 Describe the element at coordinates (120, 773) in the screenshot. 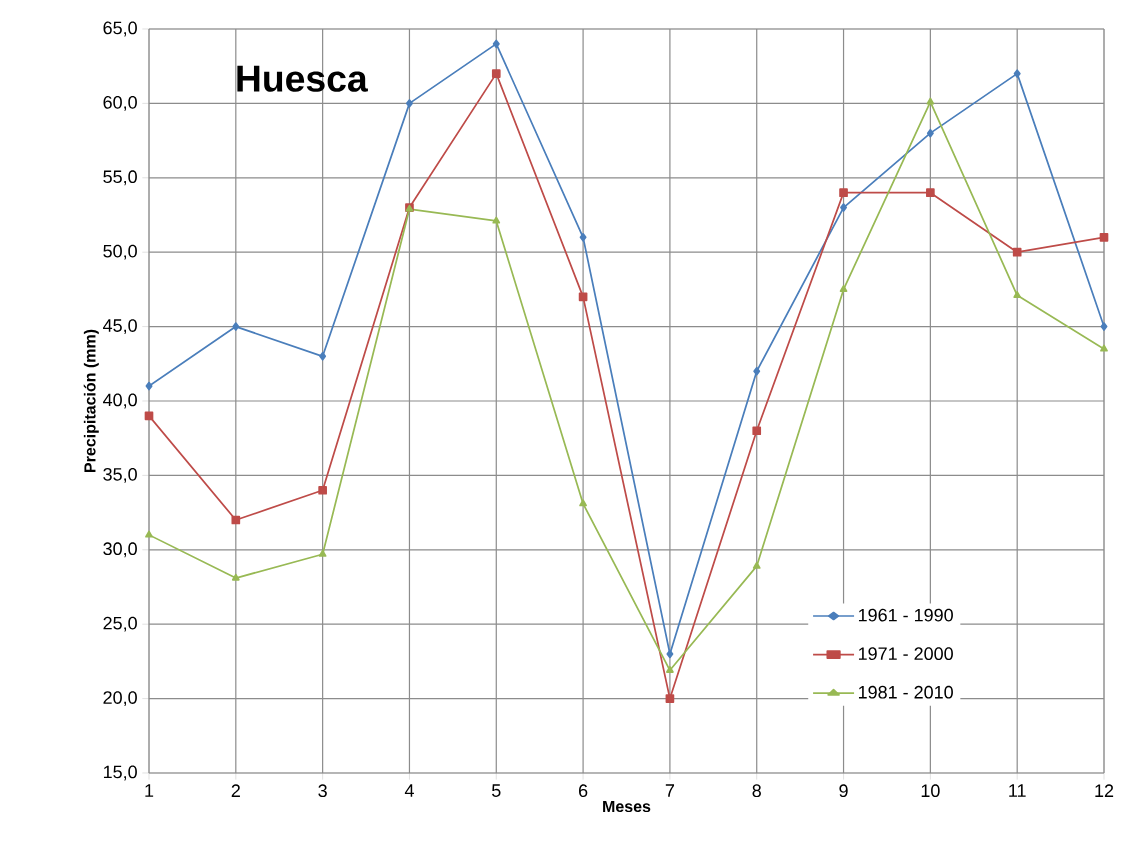

I see `y-tick-label: 15,0` at that location.